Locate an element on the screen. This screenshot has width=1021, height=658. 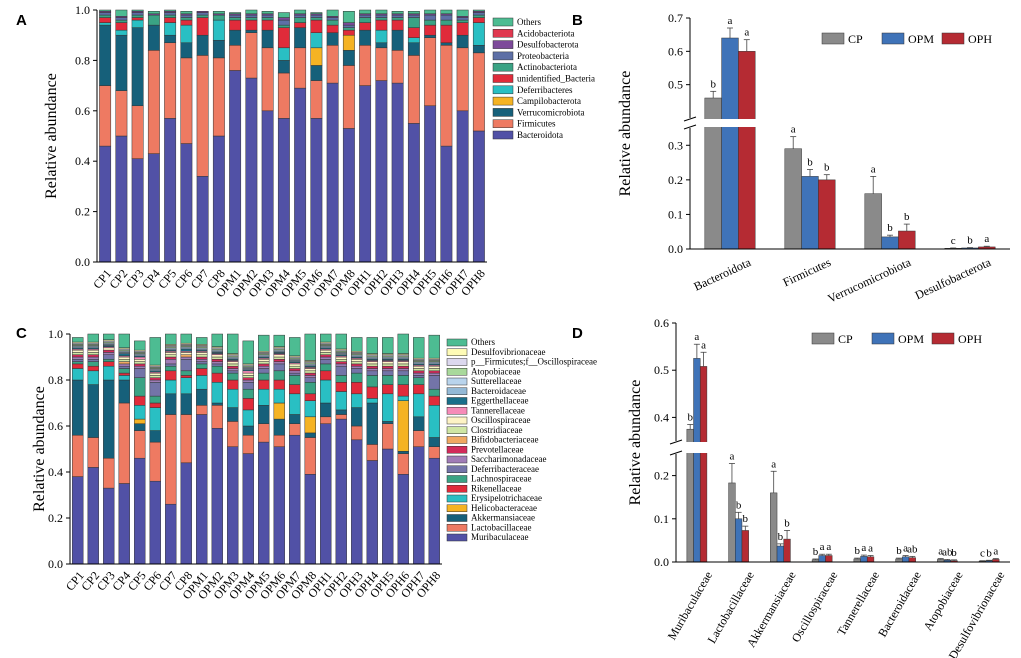
y-tick-label: 0.4 is located at coordinates (661, 417).